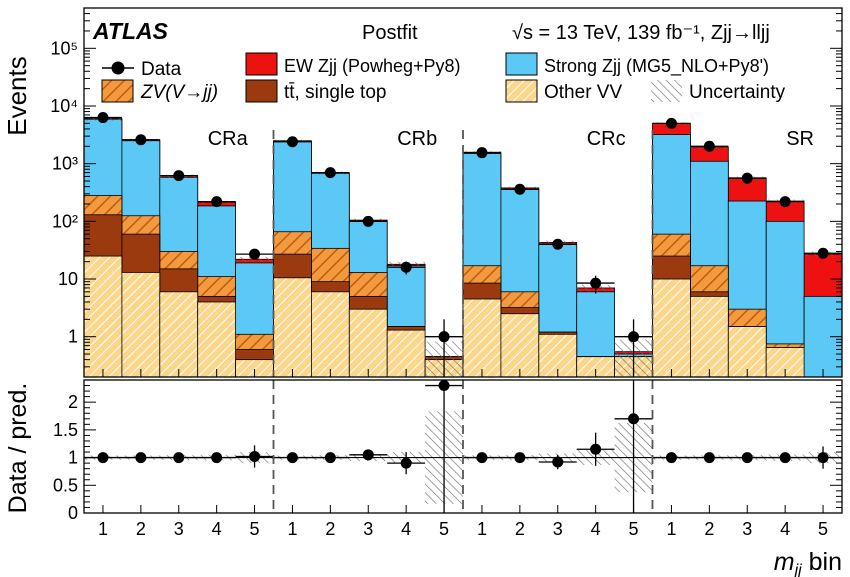 The image size is (850, 577). I want to click on region-label-crb: CRb, so click(417, 139).